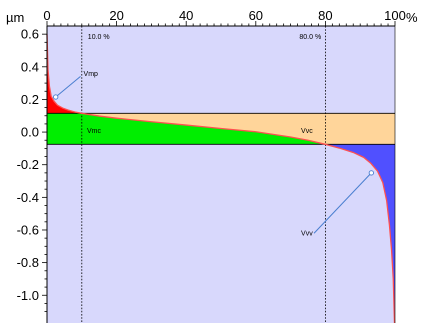  Describe the element at coordinates (30, 132) in the screenshot. I see `y-tick-label: 0.0` at that location.